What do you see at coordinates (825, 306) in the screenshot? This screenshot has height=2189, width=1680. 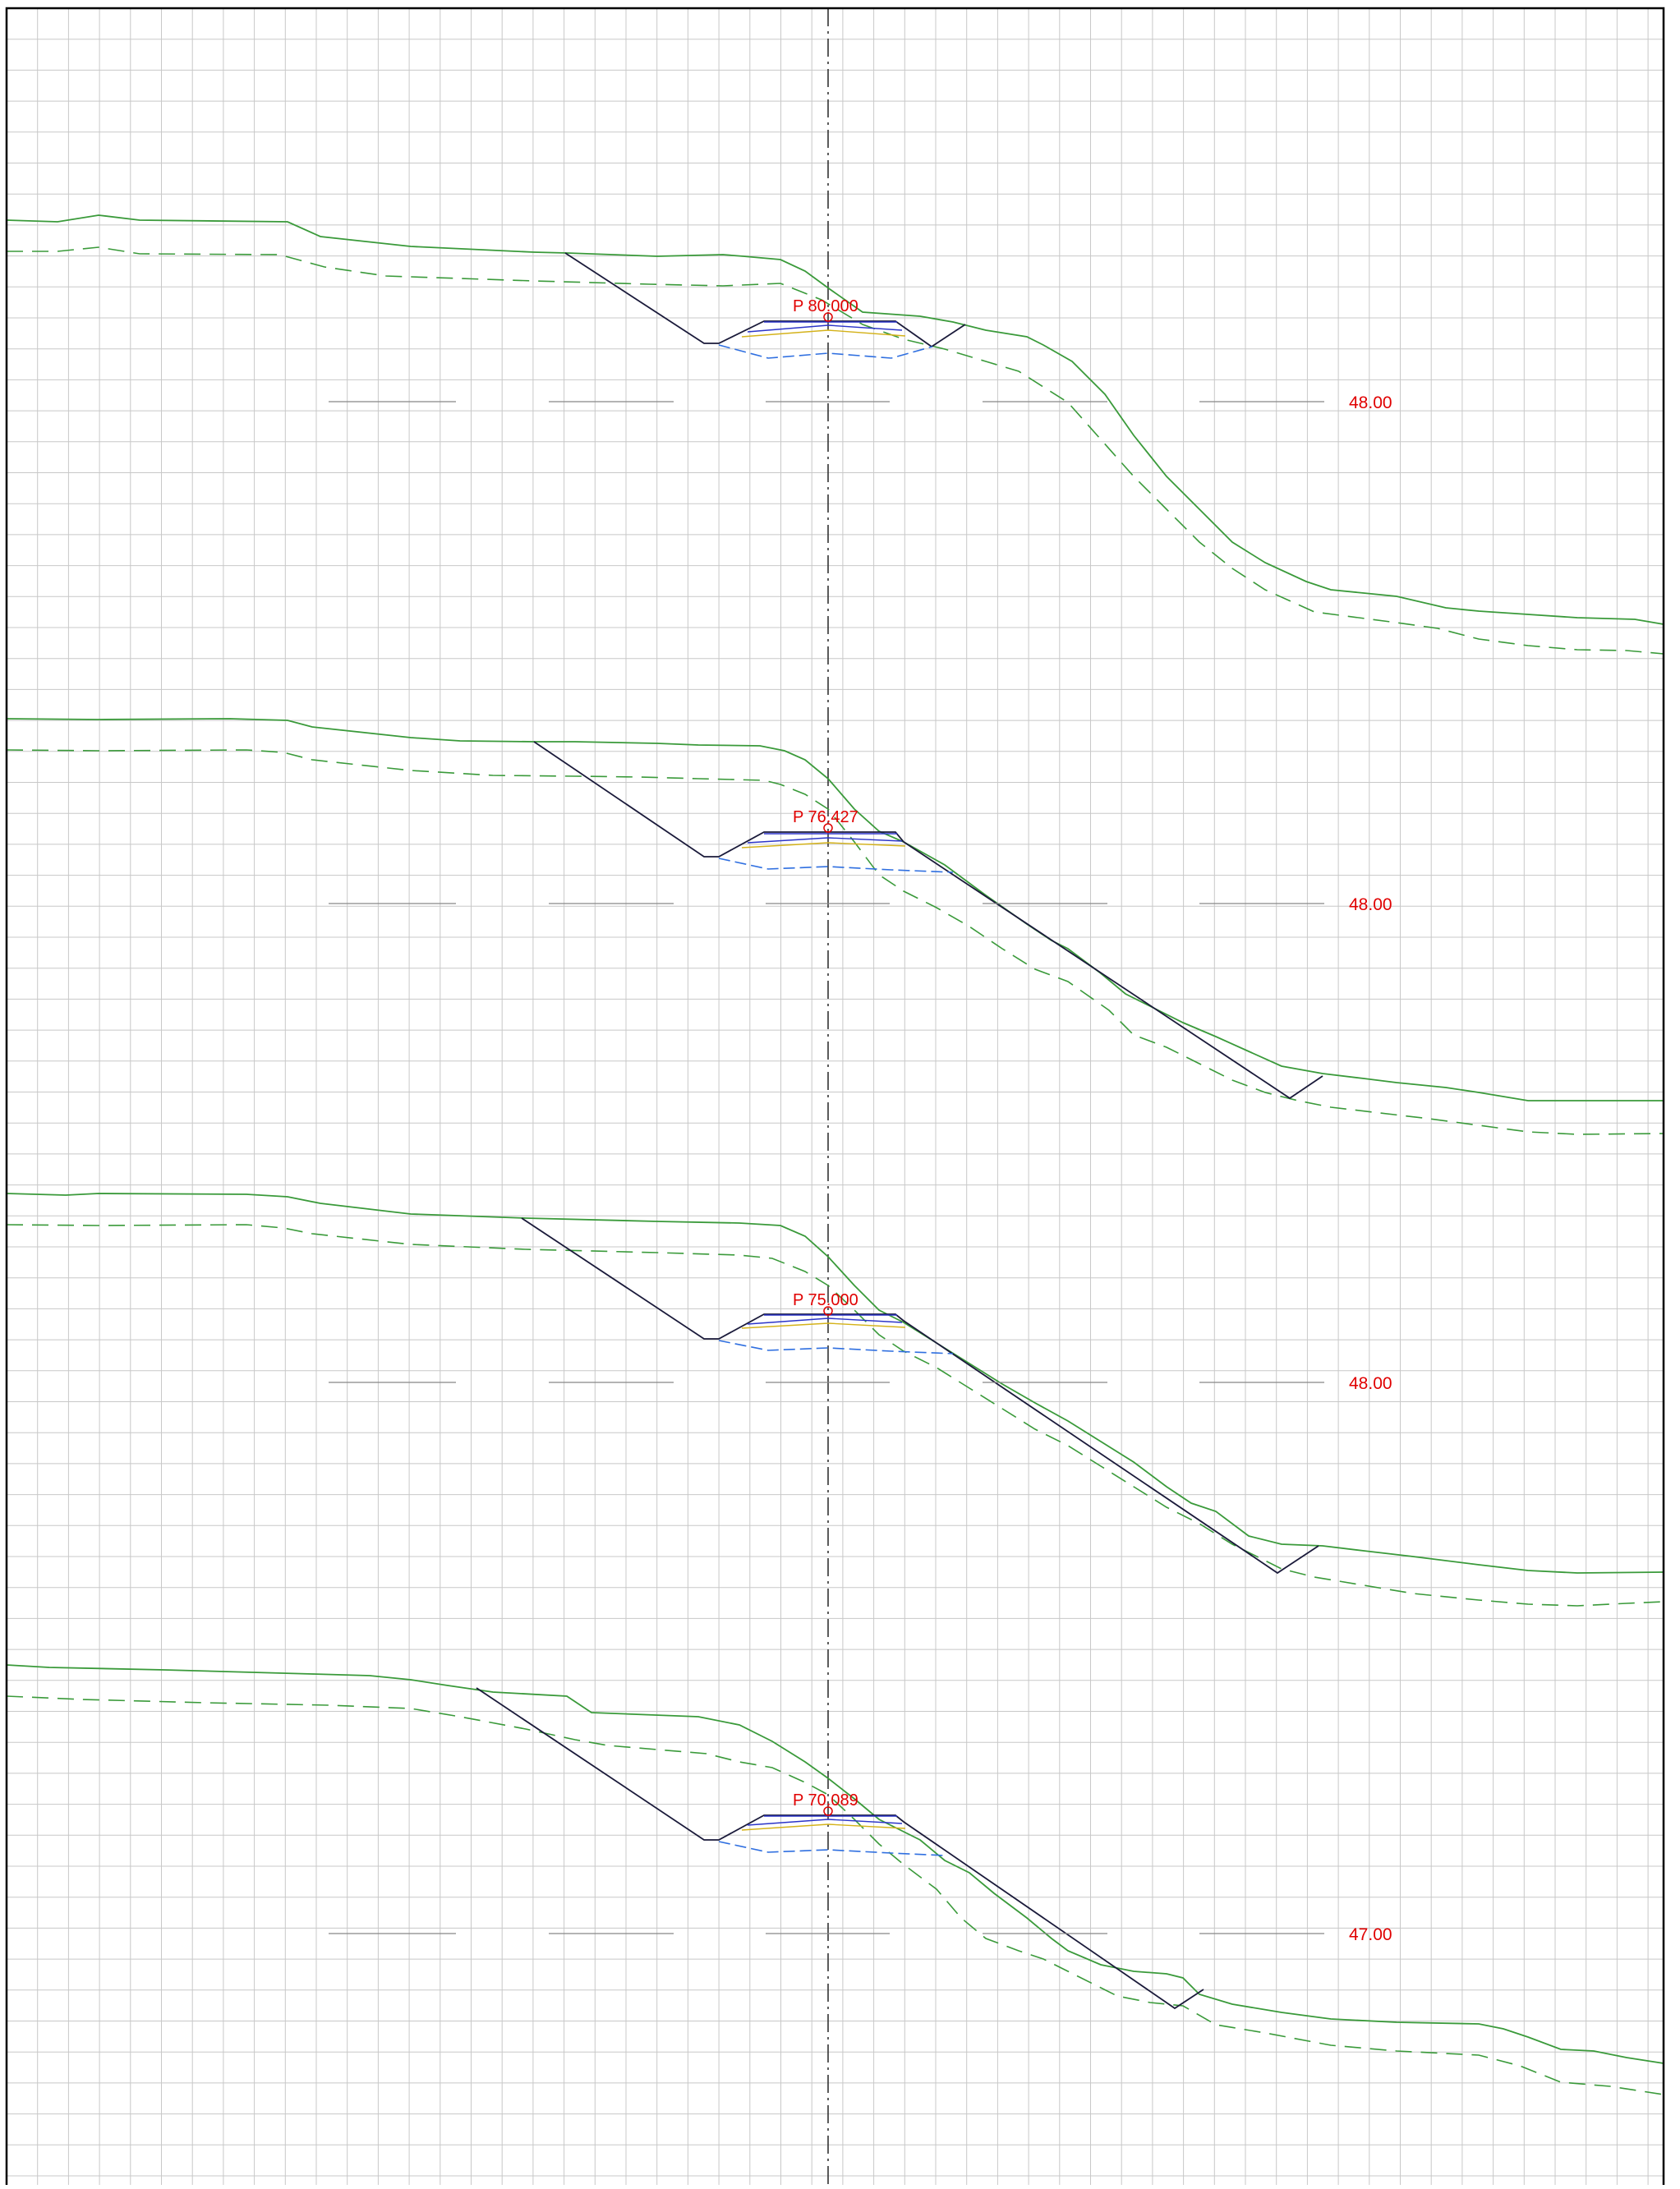 I see `station-label: P 80.000` at bounding box center [825, 306].